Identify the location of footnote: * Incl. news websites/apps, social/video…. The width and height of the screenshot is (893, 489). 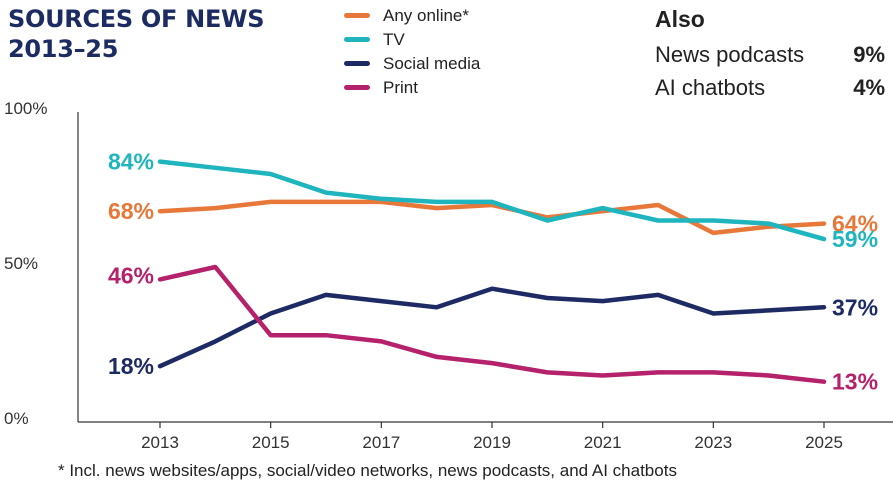
(367, 470).